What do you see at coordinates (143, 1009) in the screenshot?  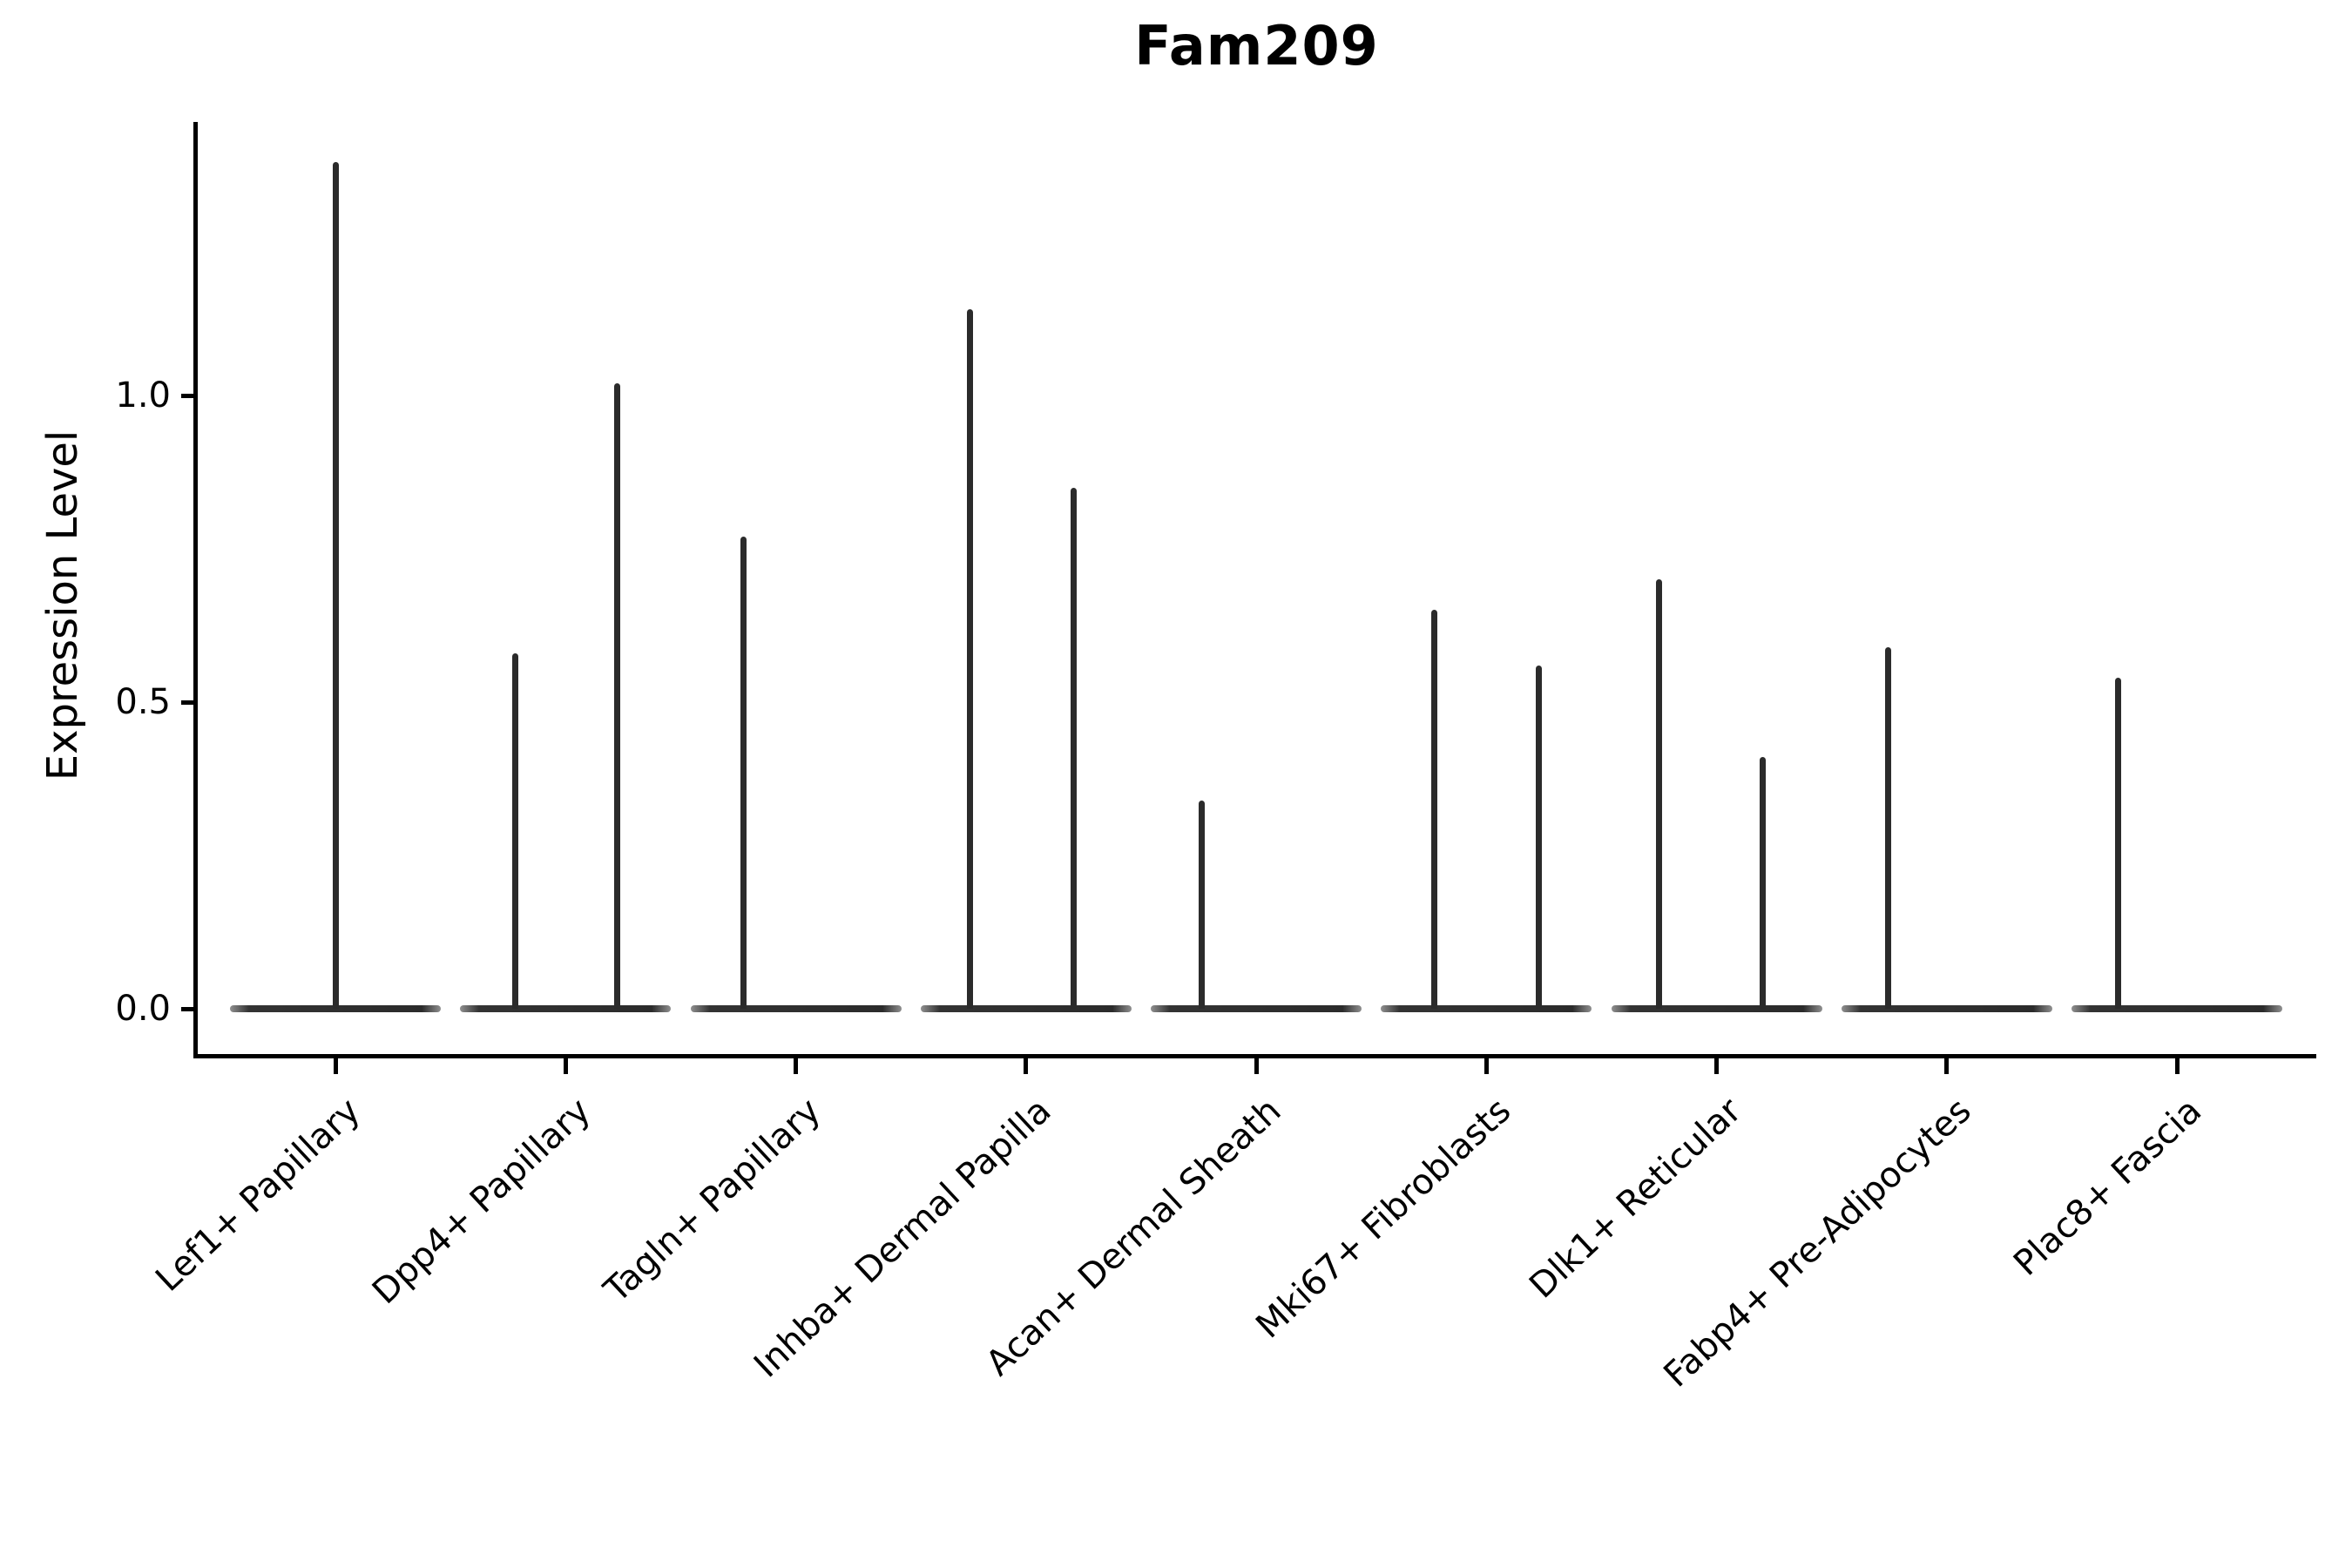 I see `y-tick-label: 0.0` at bounding box center [143, 1009].